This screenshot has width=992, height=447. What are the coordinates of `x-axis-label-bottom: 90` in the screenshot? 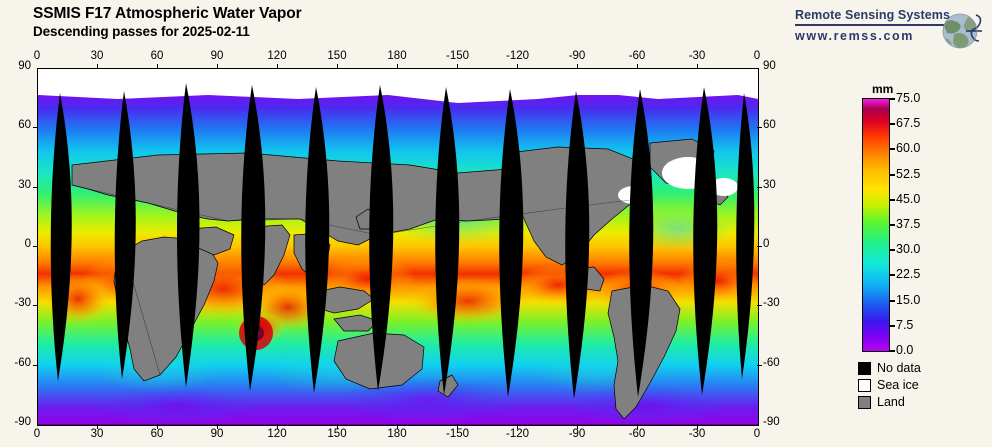 It's located at (217, 434).